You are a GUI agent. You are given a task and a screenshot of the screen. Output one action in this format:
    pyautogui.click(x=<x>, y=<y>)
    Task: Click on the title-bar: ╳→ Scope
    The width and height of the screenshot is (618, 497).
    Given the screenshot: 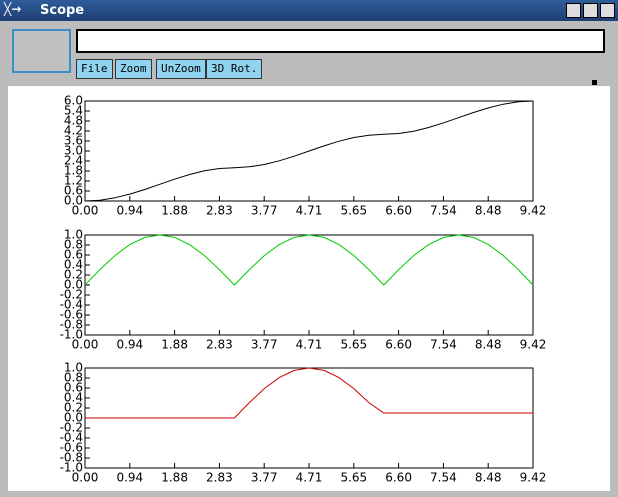 What is the action you would take?
    pyautogui.click(x=309, y=10)
    